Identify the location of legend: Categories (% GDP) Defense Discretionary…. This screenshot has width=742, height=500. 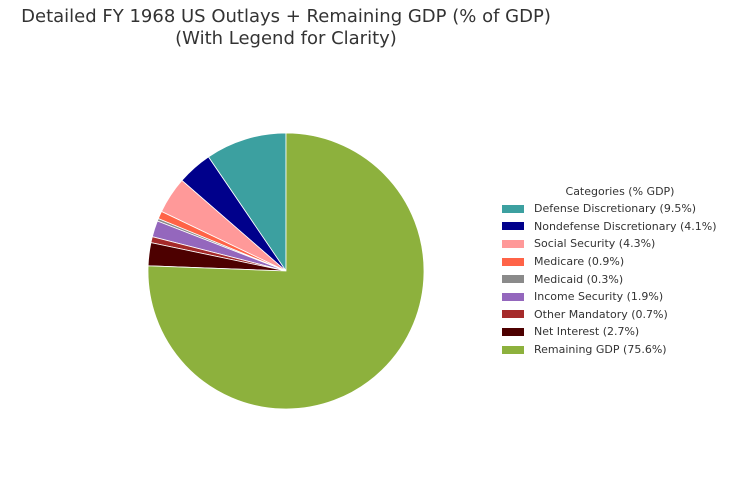
(618, 270).